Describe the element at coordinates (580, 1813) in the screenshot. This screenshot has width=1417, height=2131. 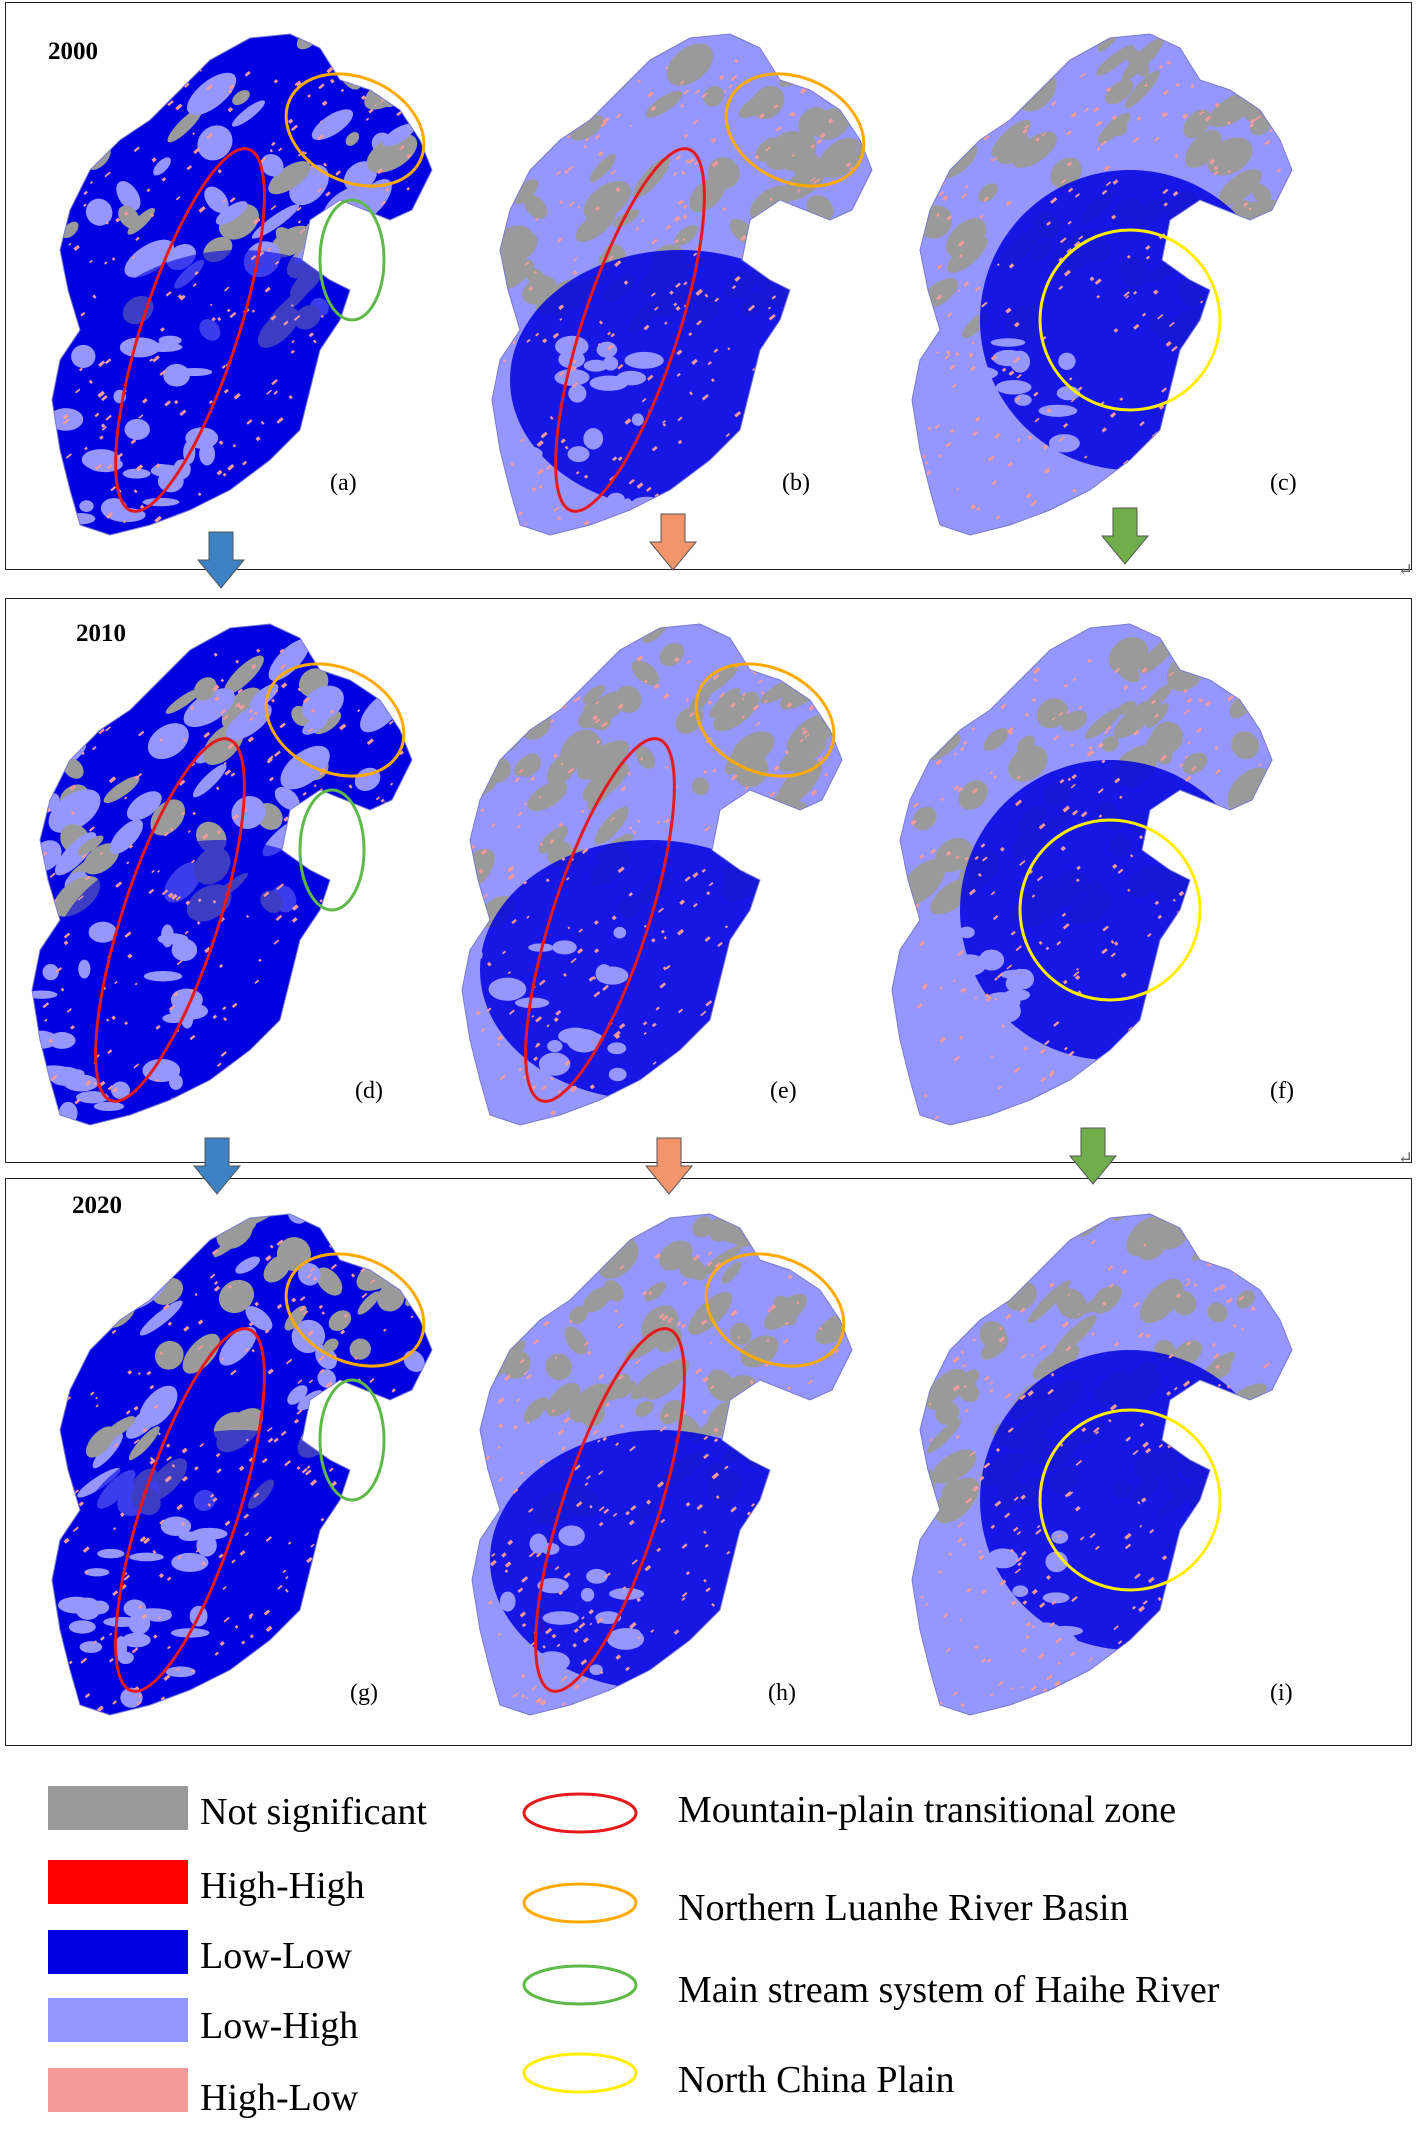
I see `legend-ellipse-shape` at that location.